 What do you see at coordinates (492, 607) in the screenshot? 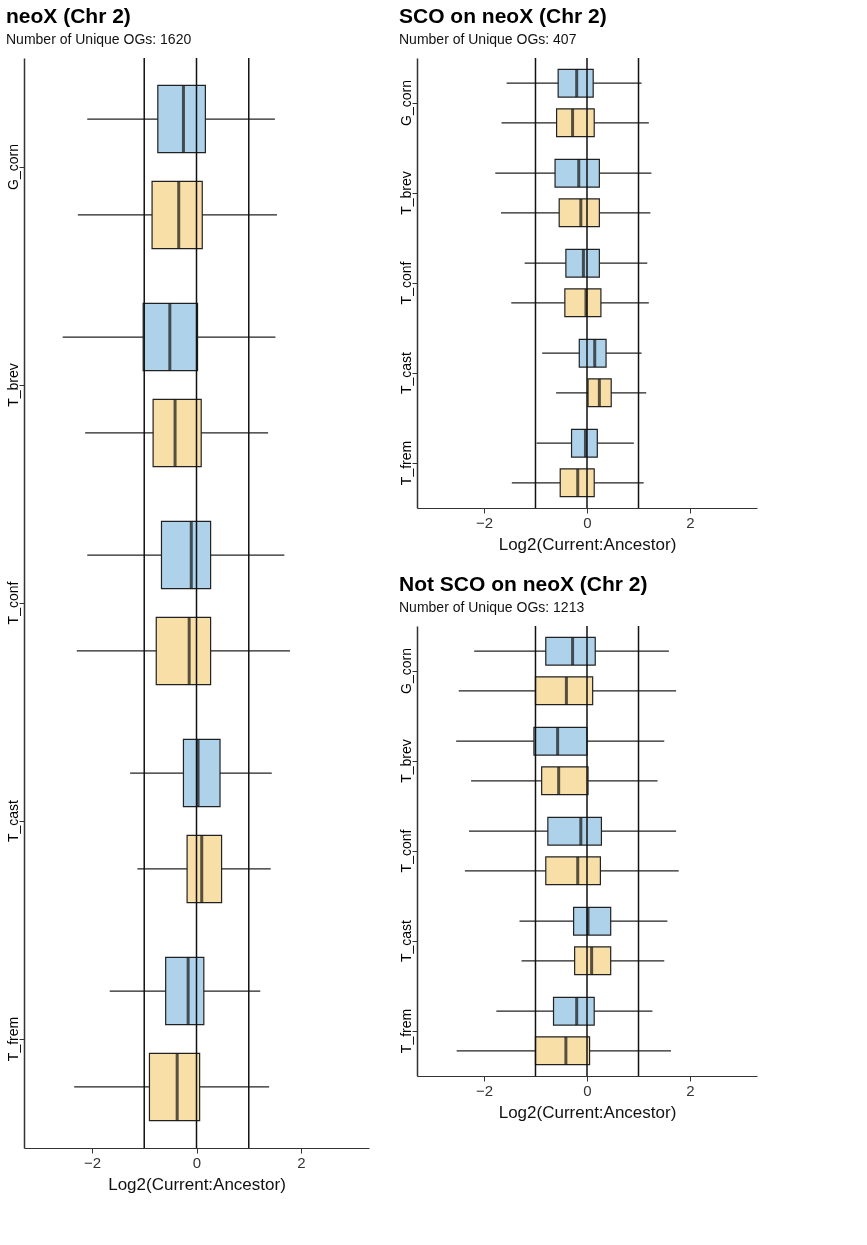
I see `chart-subtitle: Number of Unique OGs: 1213` at bounding box center [492, 607].